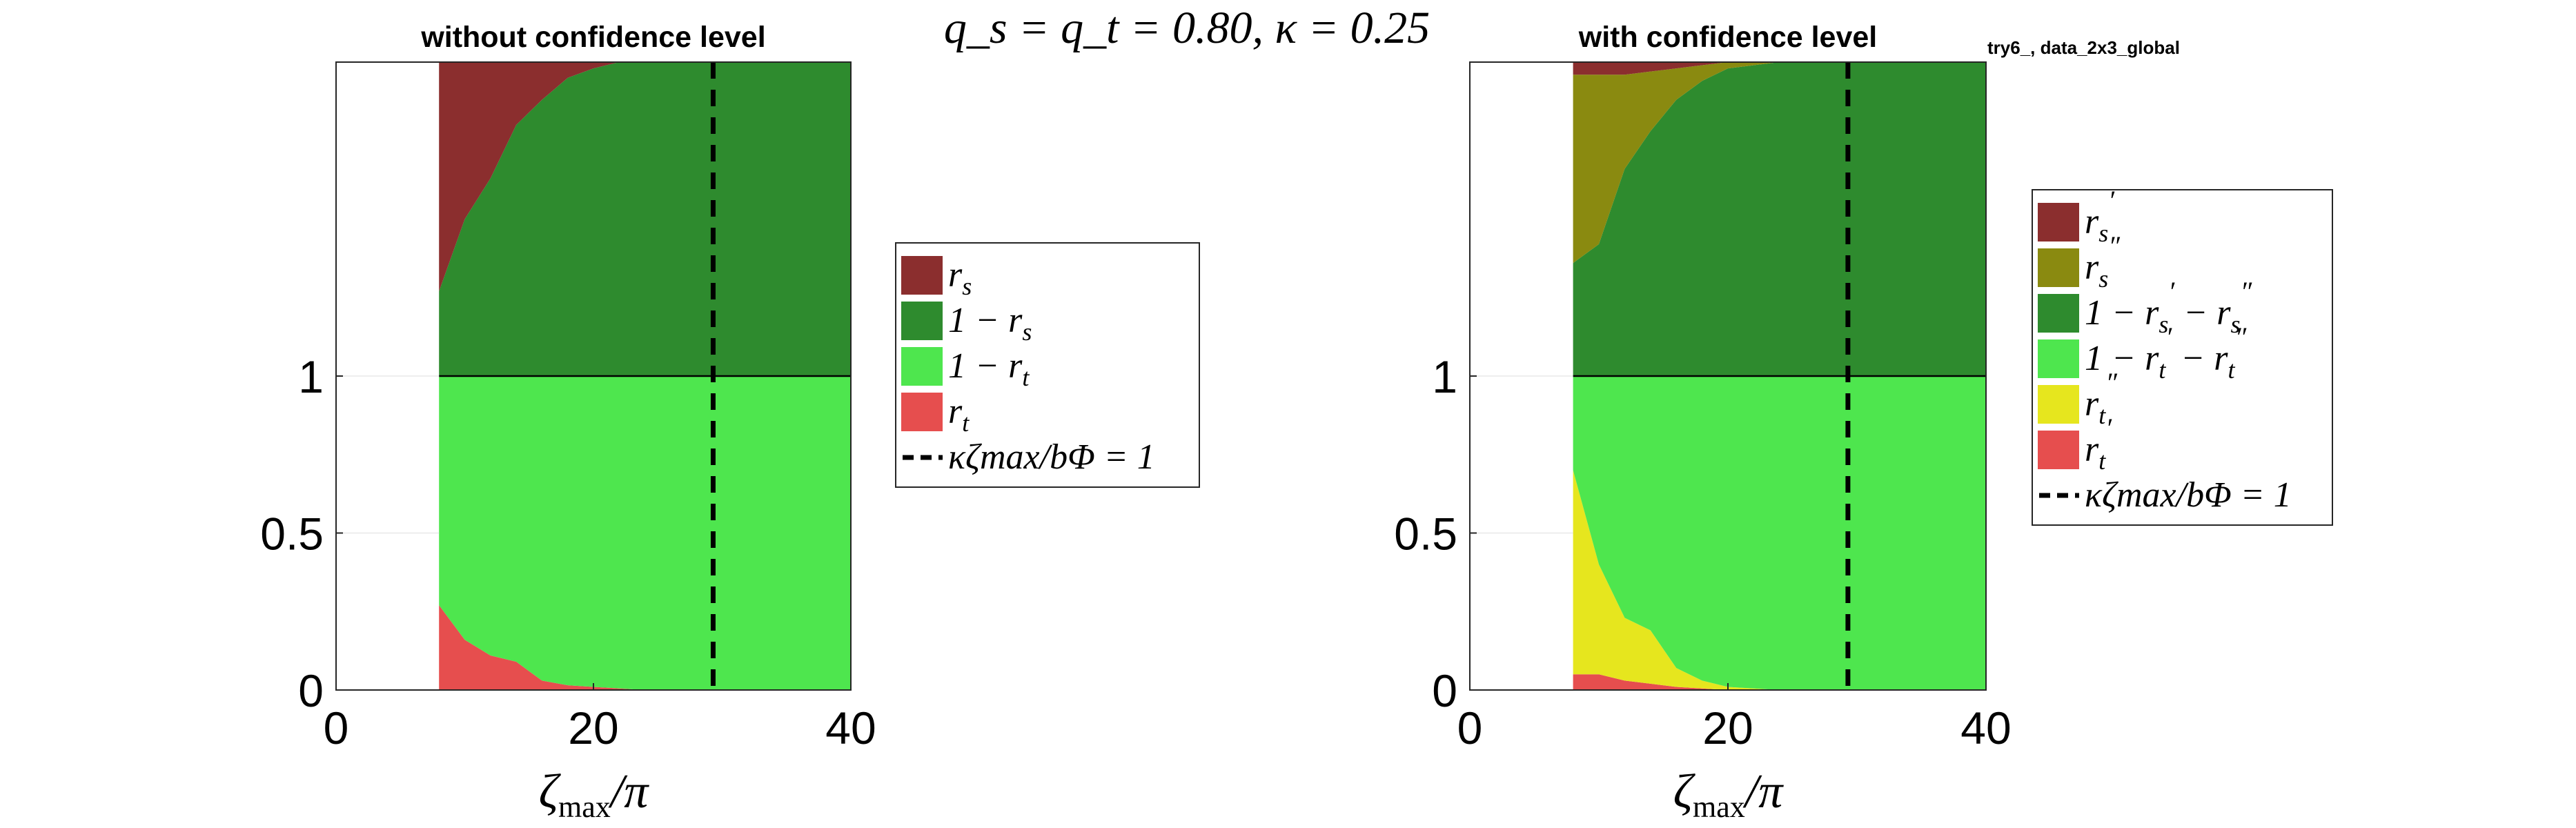 The width and height of the screenshot is (2576, 828). Describe the element at coordinates (959, 414) in the screenshot. I see `legend-label: rt` at that location.